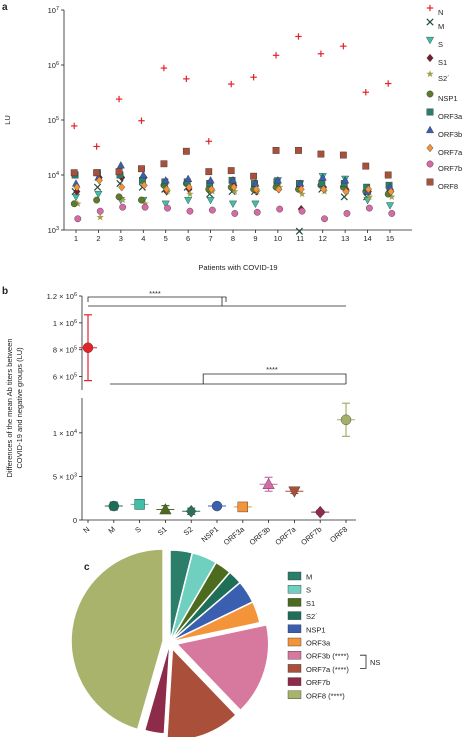  What do you see at coordinates (53, 10) in the screenshot?
I see `a-ytick-label-4: 10⁷` at bounding box center [53, 10].